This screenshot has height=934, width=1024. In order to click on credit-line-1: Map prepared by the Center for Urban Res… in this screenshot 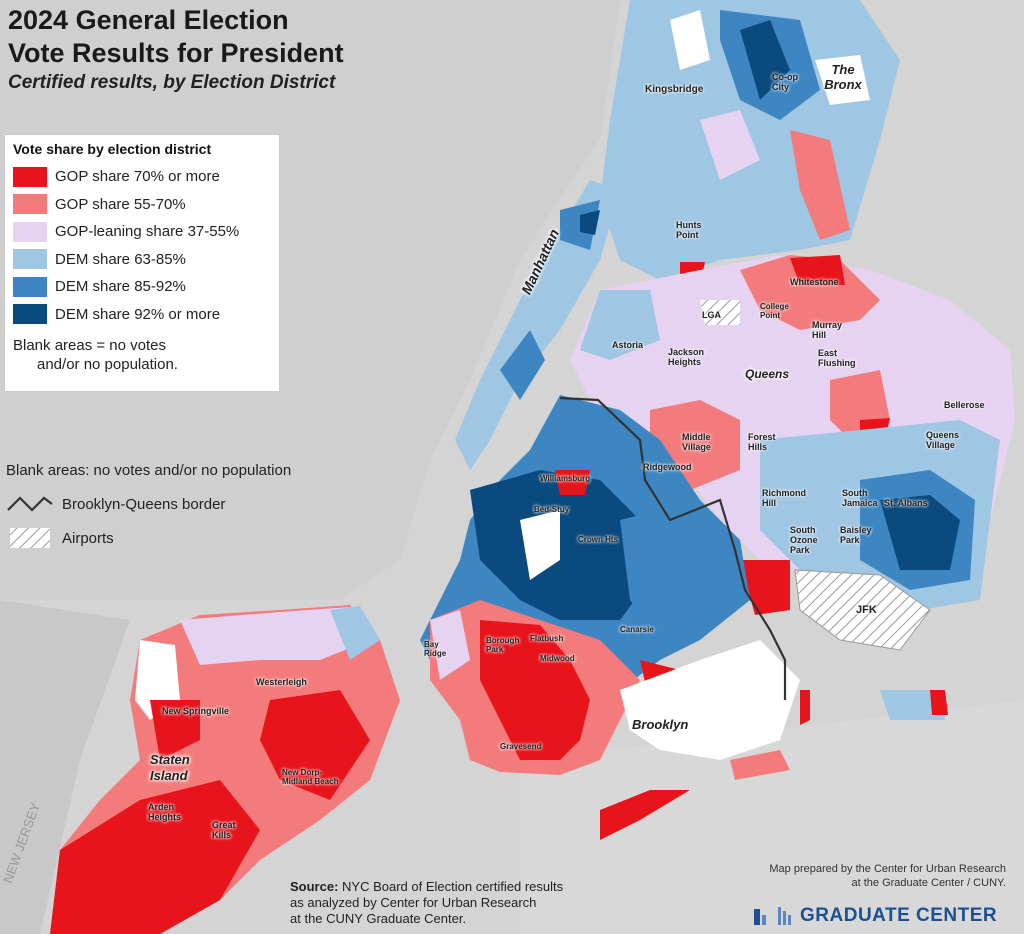, I will do `click(887, 869)`.